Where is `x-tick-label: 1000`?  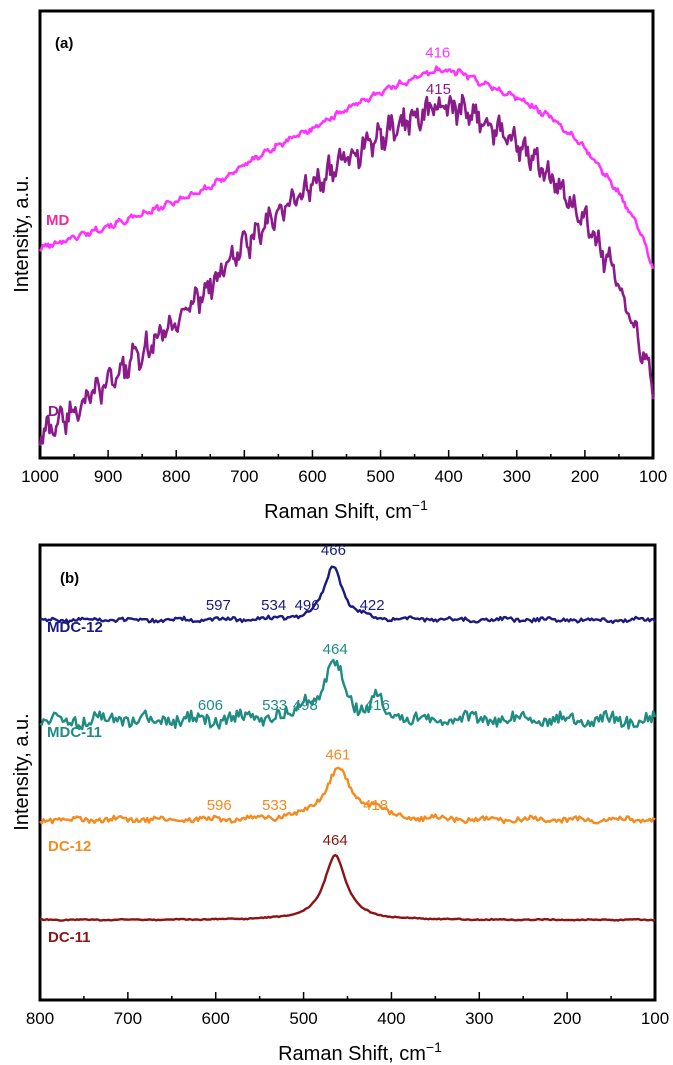
x-tick-label: 1000 is located at coordinates (40, 476).